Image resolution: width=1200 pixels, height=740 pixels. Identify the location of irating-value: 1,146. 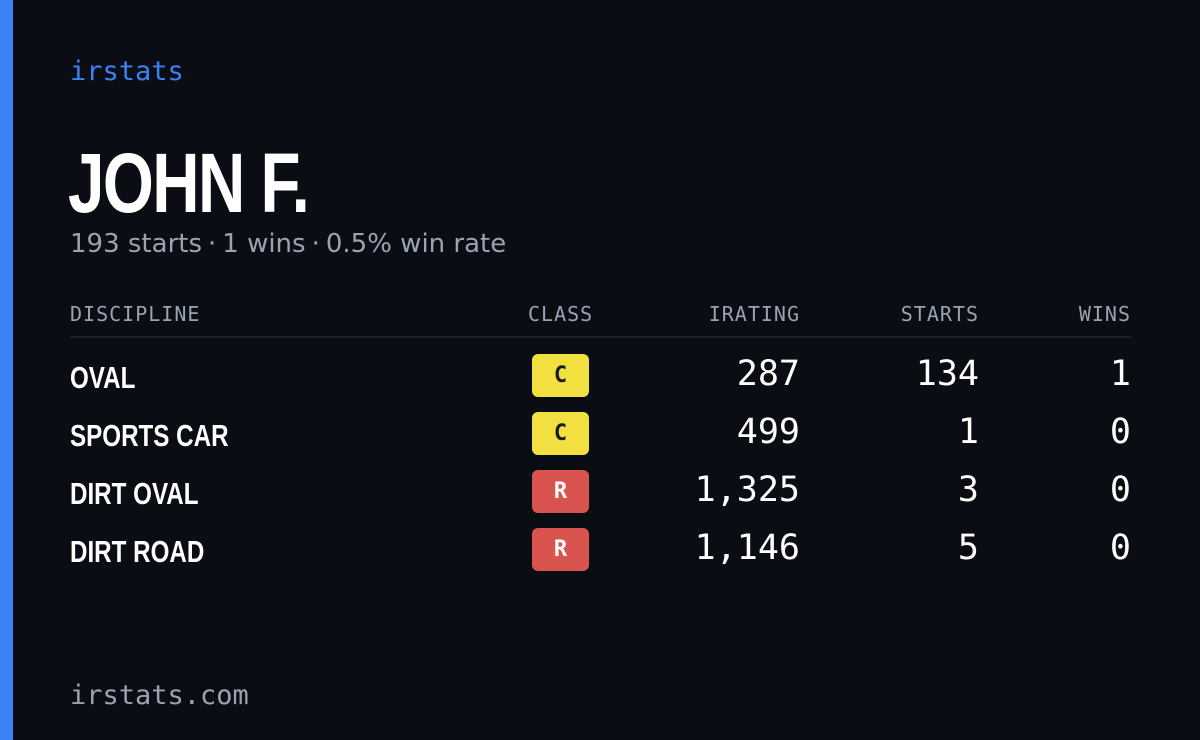
(747, 548).